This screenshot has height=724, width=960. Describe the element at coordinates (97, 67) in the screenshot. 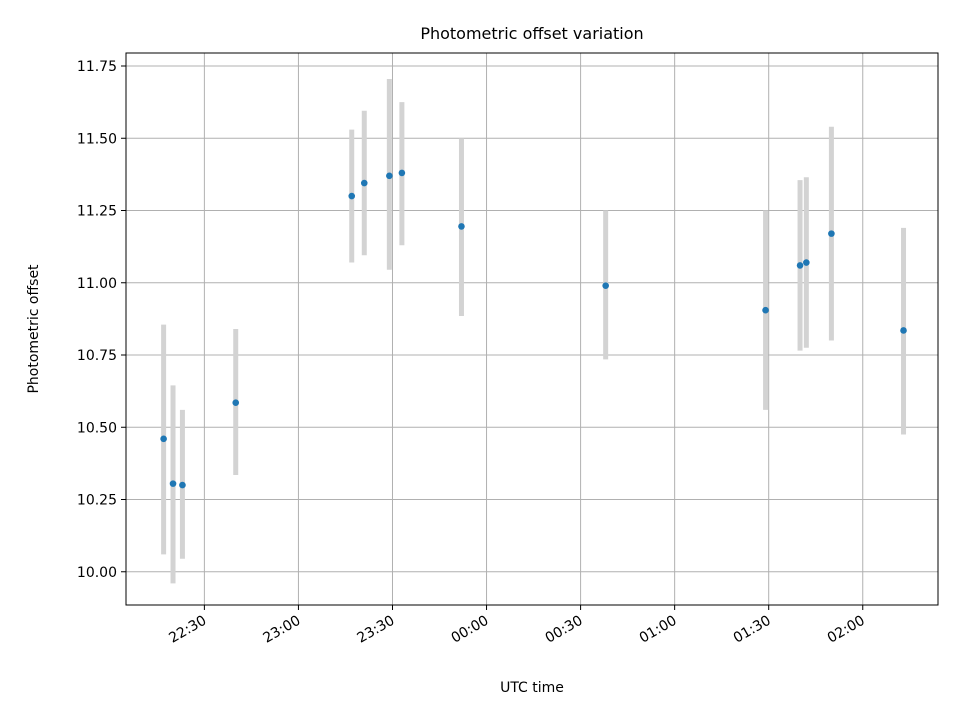

I see `y-tick-label: 11.75` at that location.